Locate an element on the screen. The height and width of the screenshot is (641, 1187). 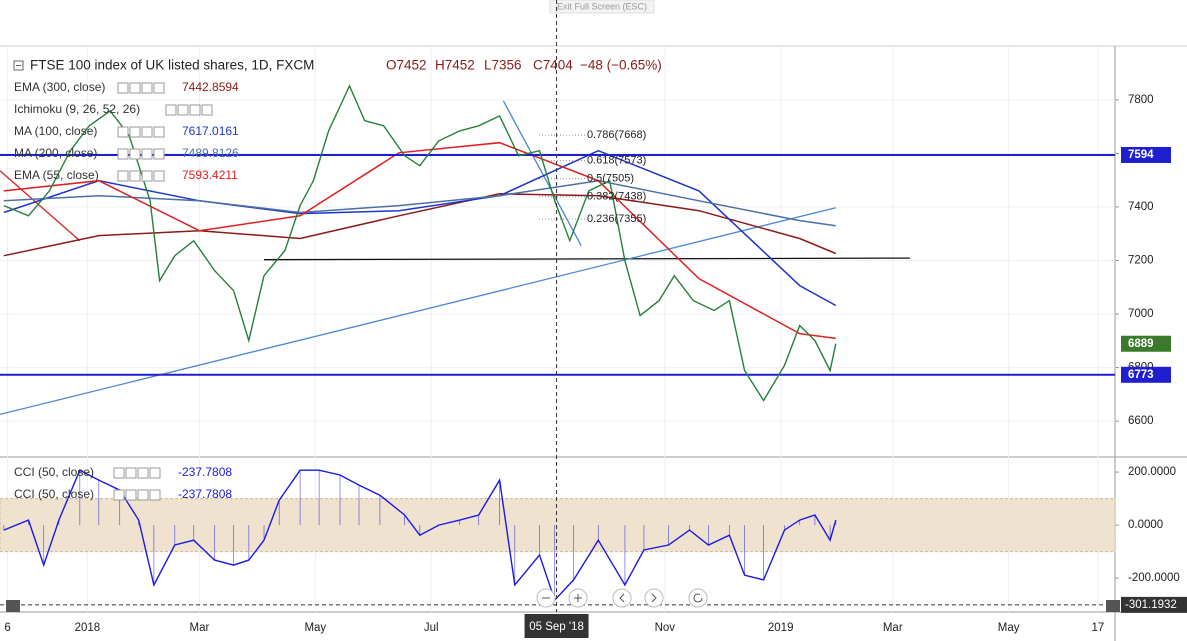
indicator-line is located at coordinates (420, 225).